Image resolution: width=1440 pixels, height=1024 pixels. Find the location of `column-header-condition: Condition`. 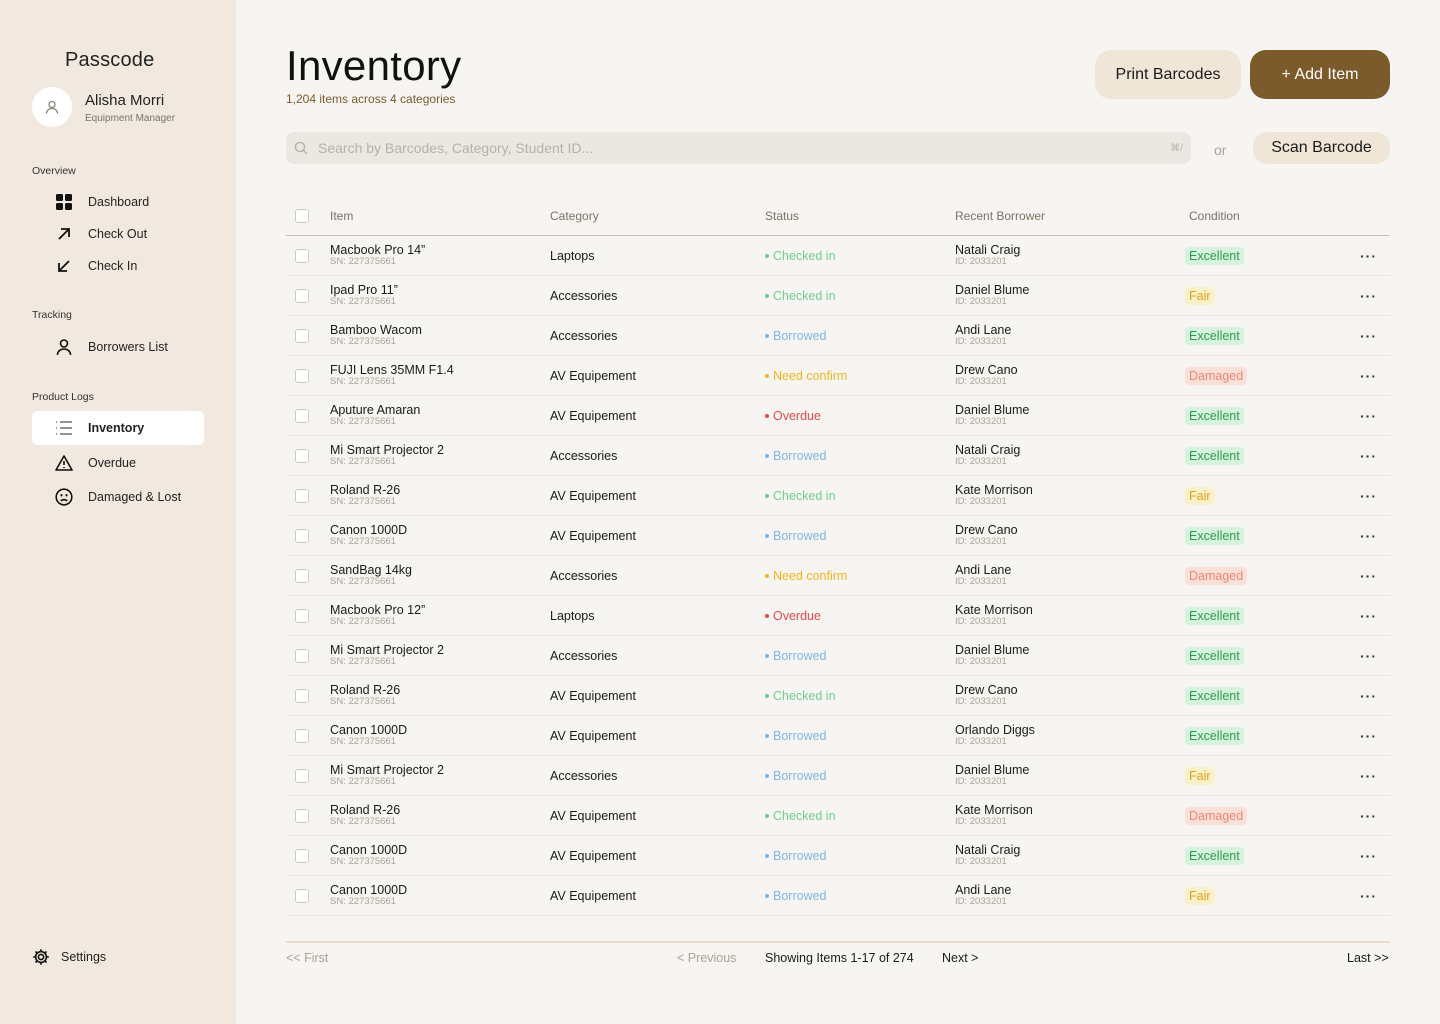

column-header-condition: Condition is located at coordinates (1214, 215).